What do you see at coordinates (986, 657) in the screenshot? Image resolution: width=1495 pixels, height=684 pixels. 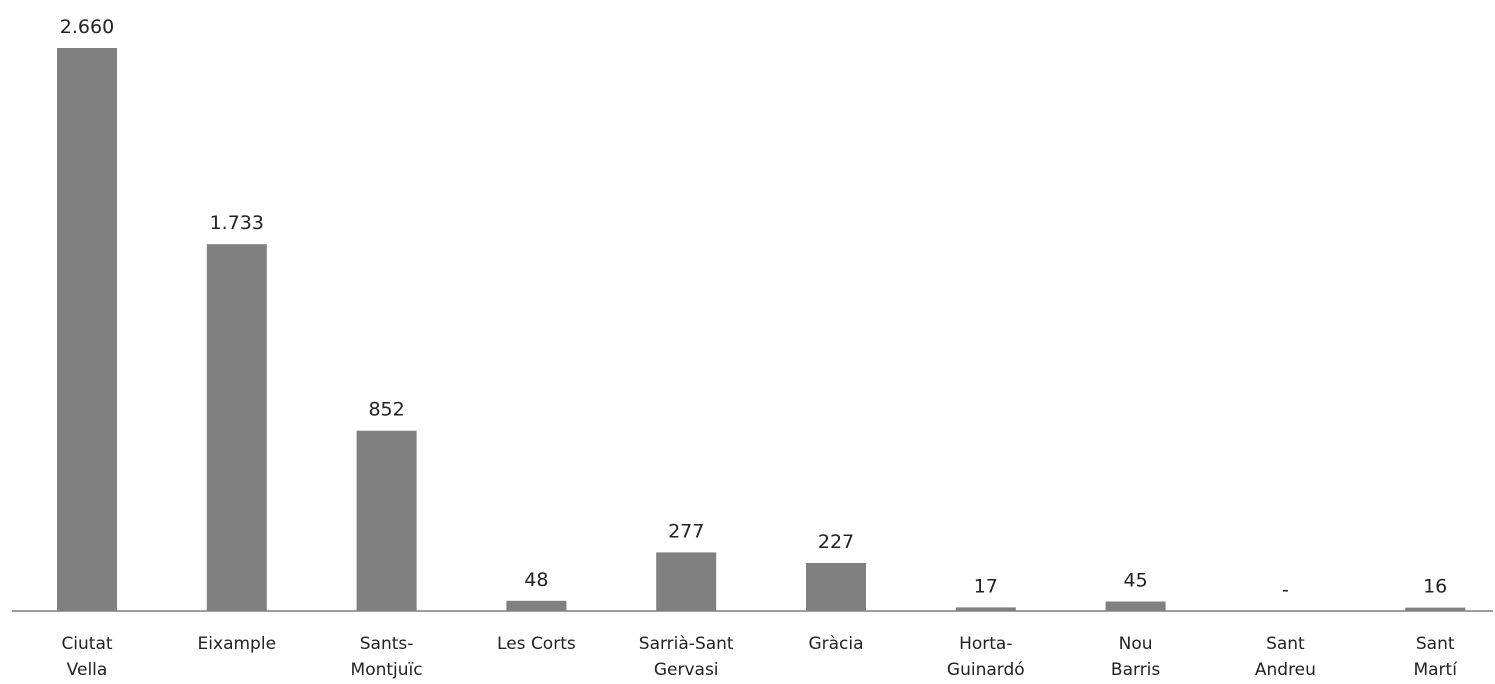 I see `category-label-6: Horta- Guinardó` at bounding box center [986, 657].